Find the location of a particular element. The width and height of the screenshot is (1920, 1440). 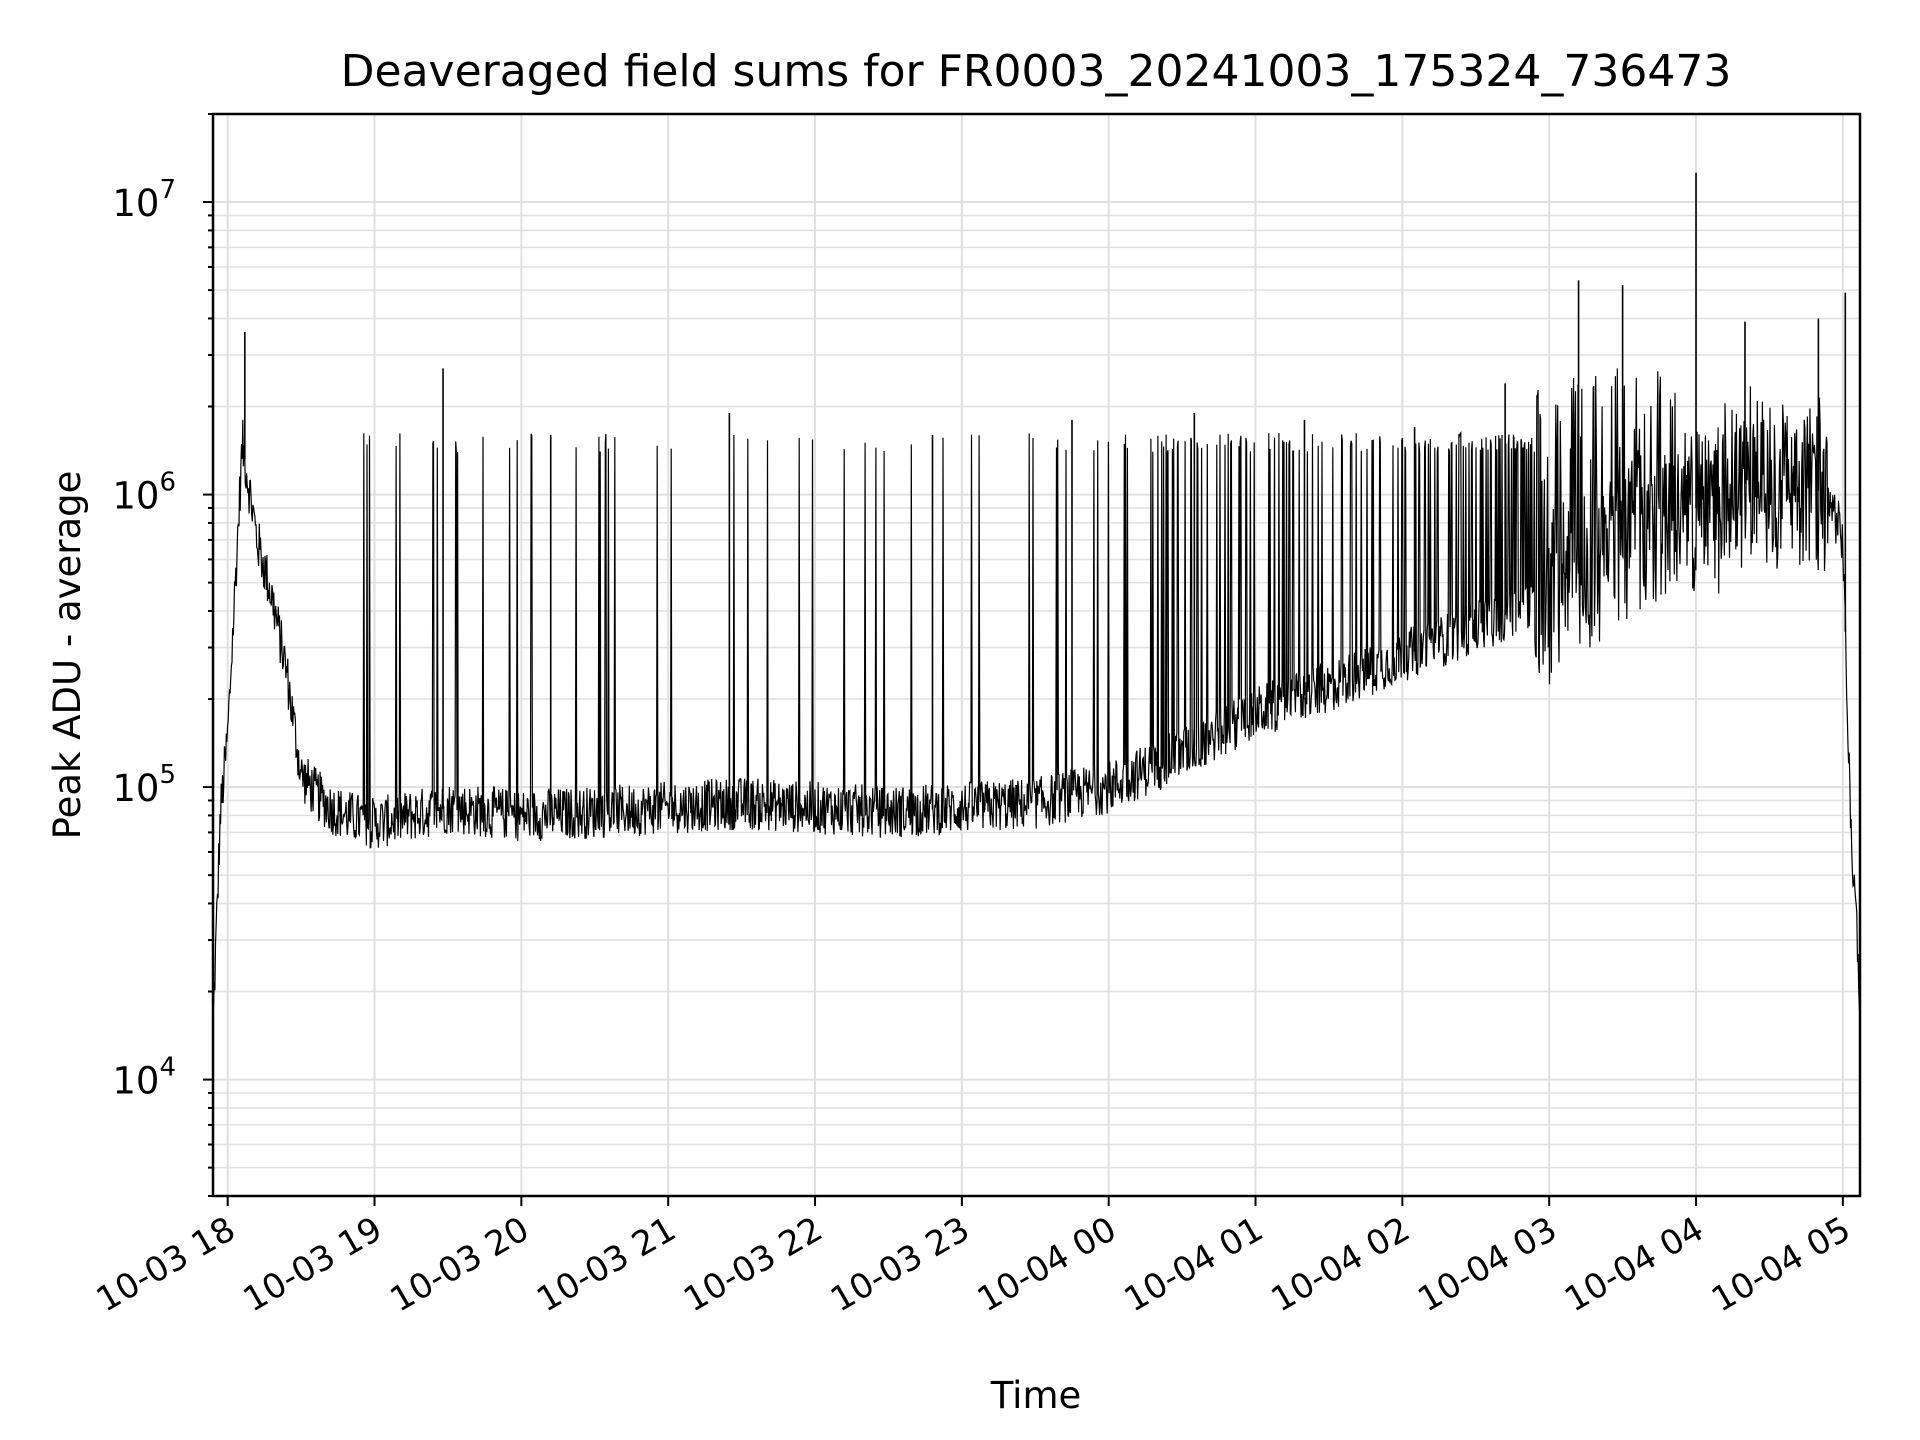

y-tick-label: 10⁴ is located at coordinates (144, 1078).